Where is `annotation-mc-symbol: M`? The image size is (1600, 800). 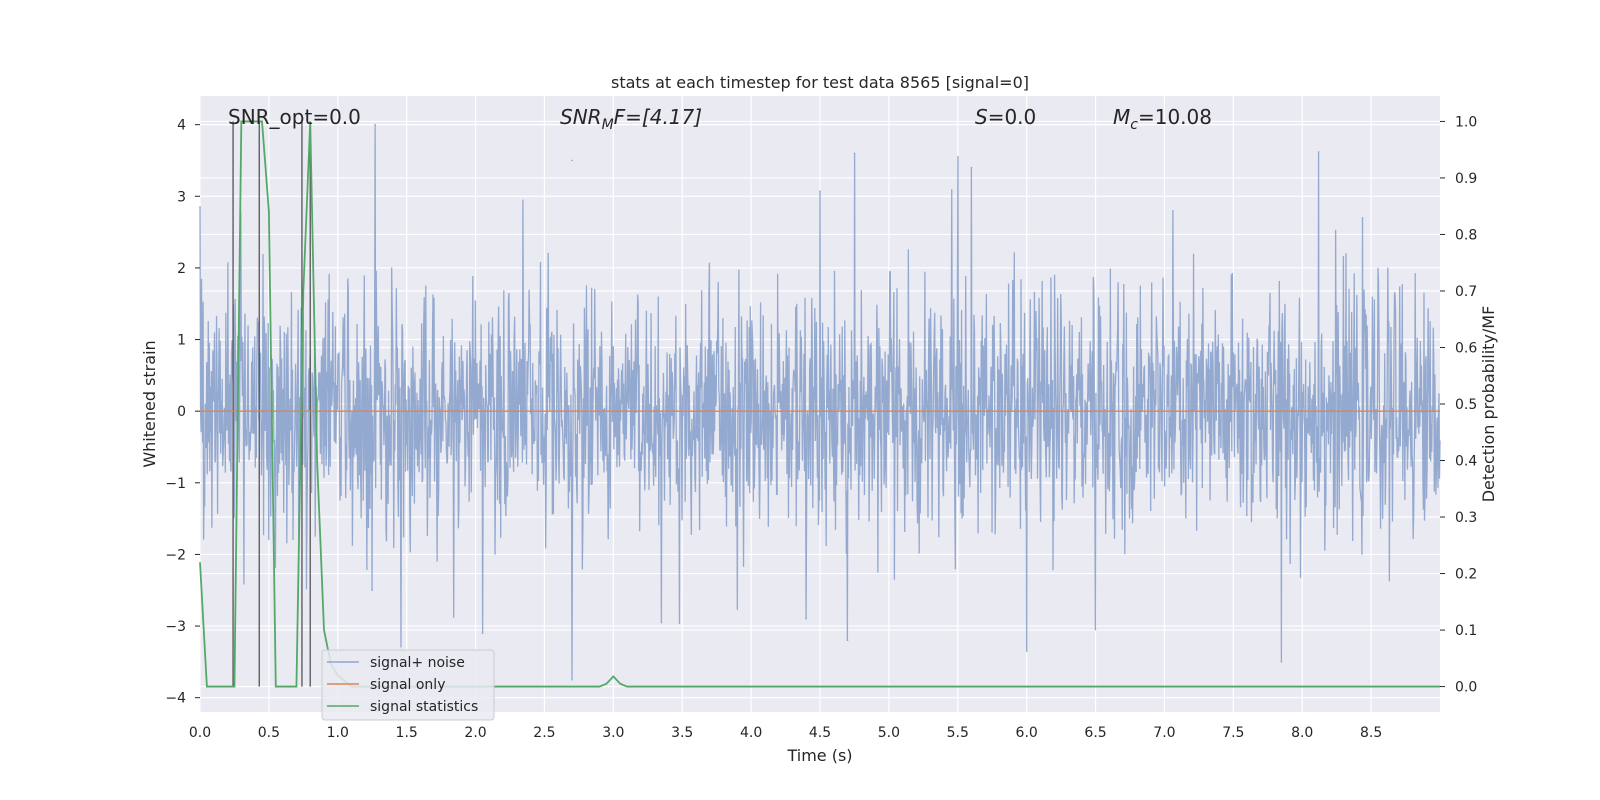
annotation-mc-symbol: M is located at coordinates (1121, 117).